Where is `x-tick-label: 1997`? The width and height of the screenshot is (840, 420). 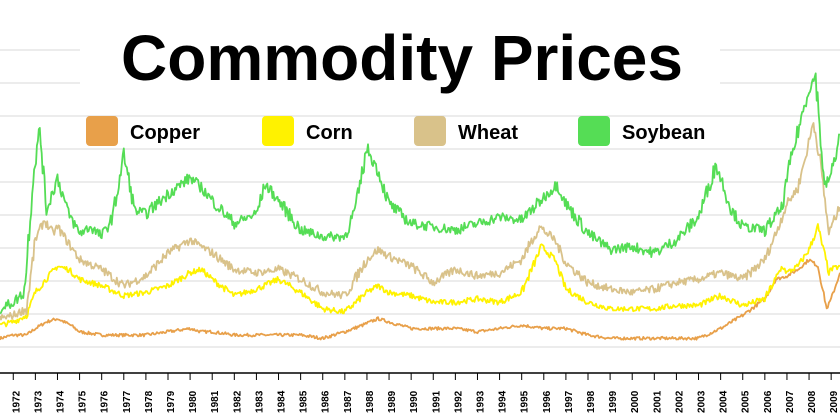 x-tick-label: 1997 is located at coordinates (569, 401).